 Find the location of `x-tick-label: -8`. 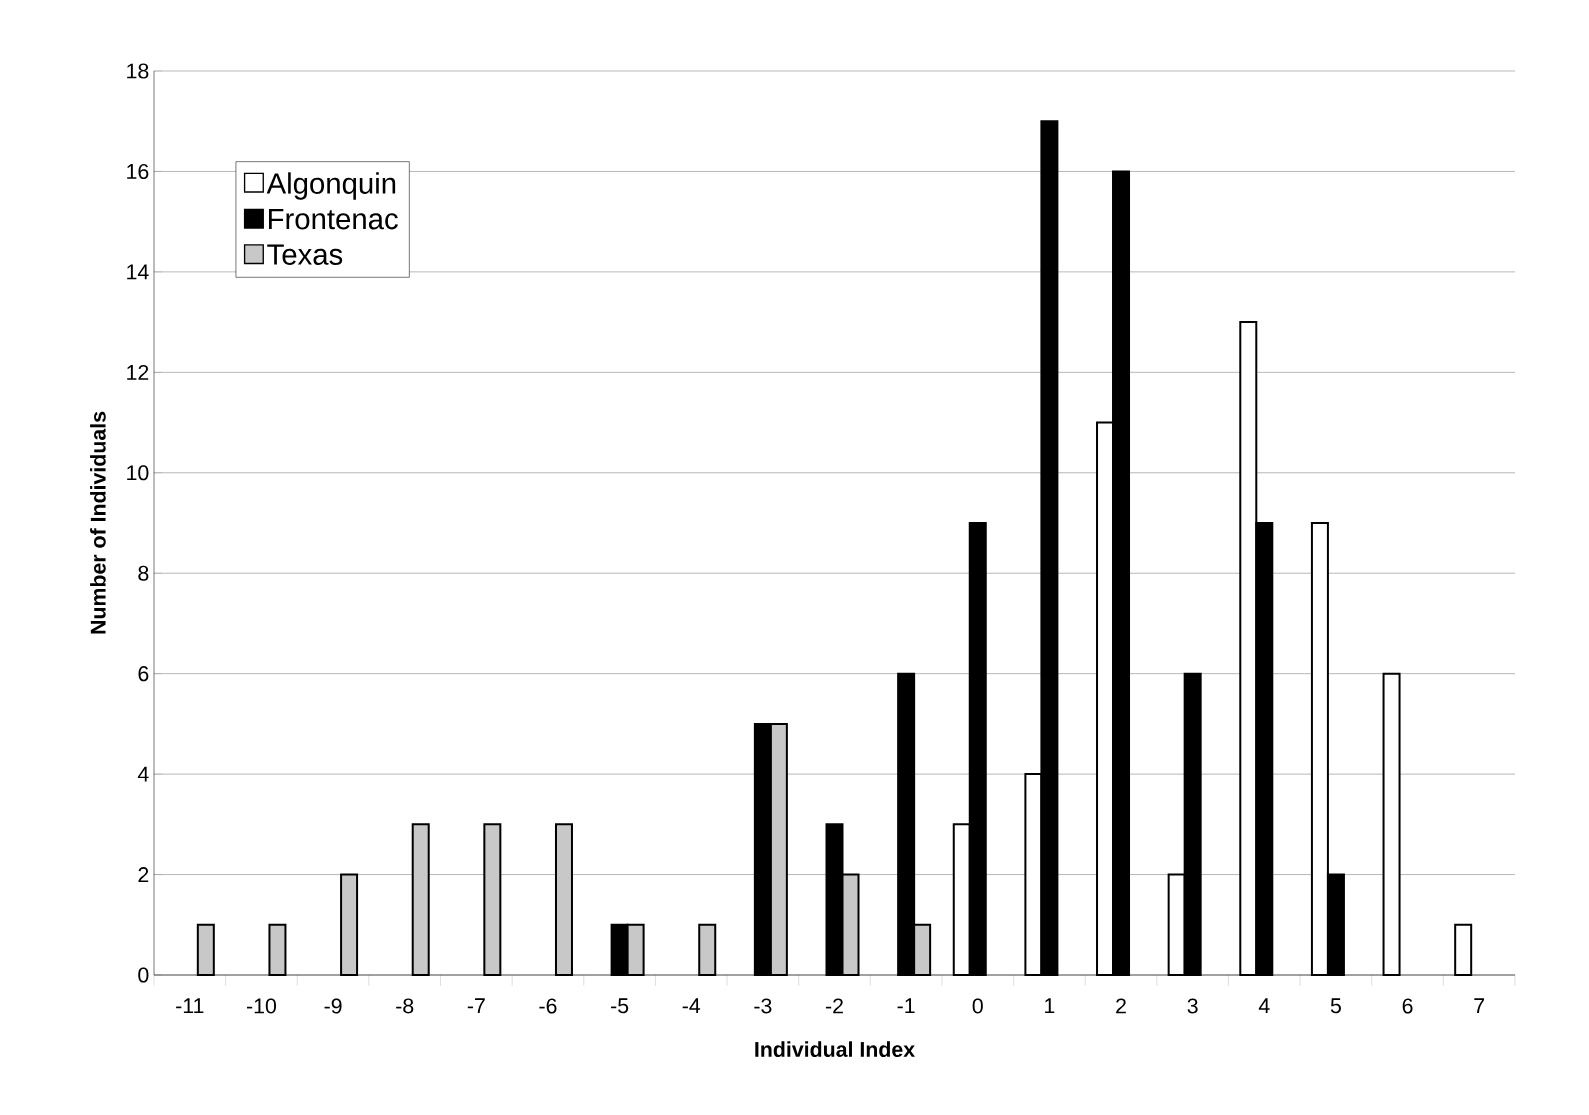

x-tick-label: -8 is located at coordinates (405, 1006).